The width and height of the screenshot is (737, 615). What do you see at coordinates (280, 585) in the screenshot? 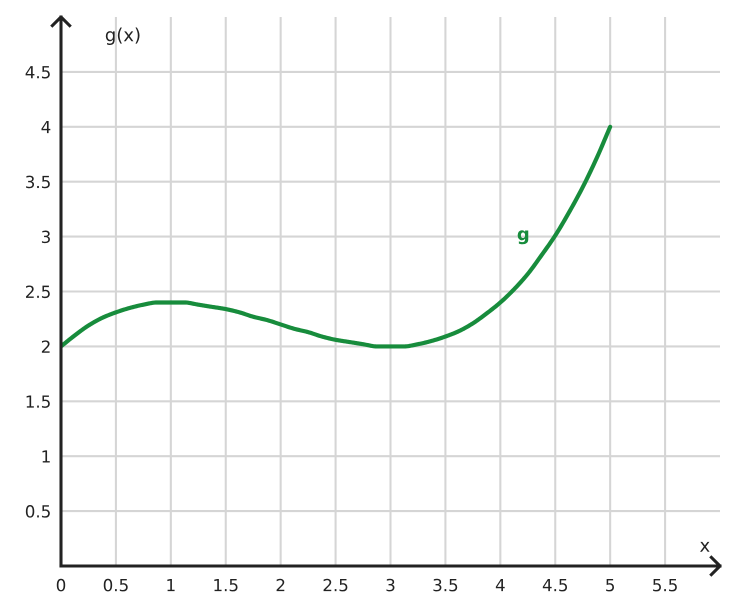
I see `x-tick-label: 2` at bounding box center [280, 585].